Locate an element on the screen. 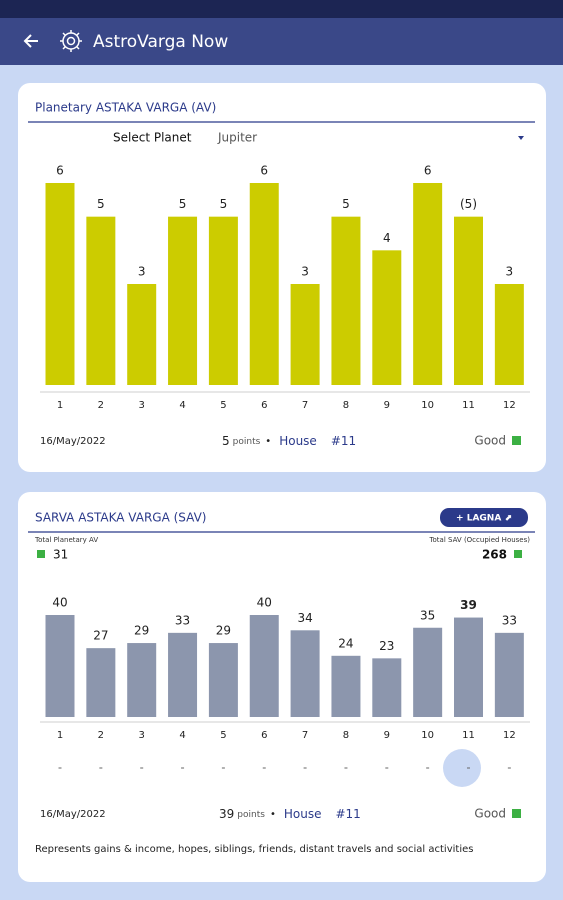 Image resolution: width=563 pixels, height=900 pixels. value-label: (5) is located at coordinates (468, 204).